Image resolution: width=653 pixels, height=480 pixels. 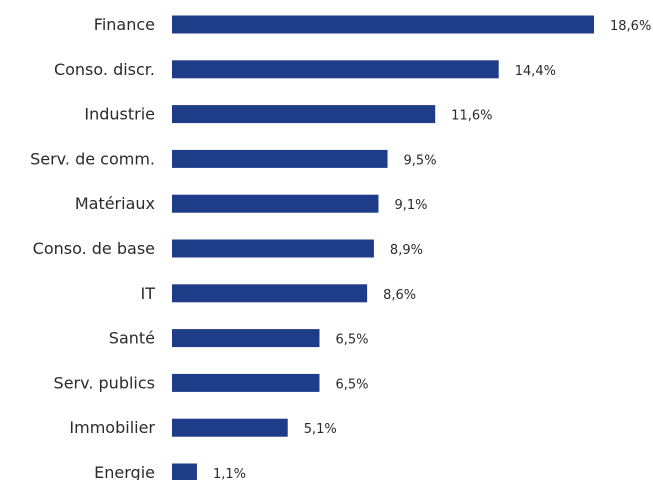 What do you see at coordinates (148, 293) in the screenshot?
I see `category-label-6: IT` at bounding box center [148, 293].